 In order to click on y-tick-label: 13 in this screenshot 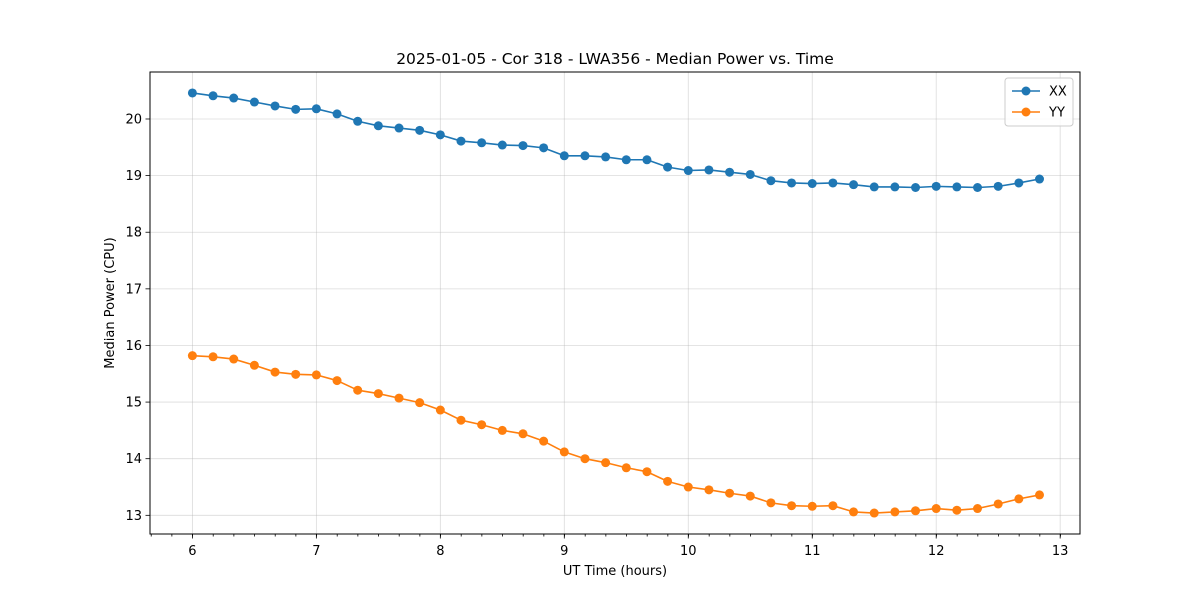, I will do `click(133, 516)`.